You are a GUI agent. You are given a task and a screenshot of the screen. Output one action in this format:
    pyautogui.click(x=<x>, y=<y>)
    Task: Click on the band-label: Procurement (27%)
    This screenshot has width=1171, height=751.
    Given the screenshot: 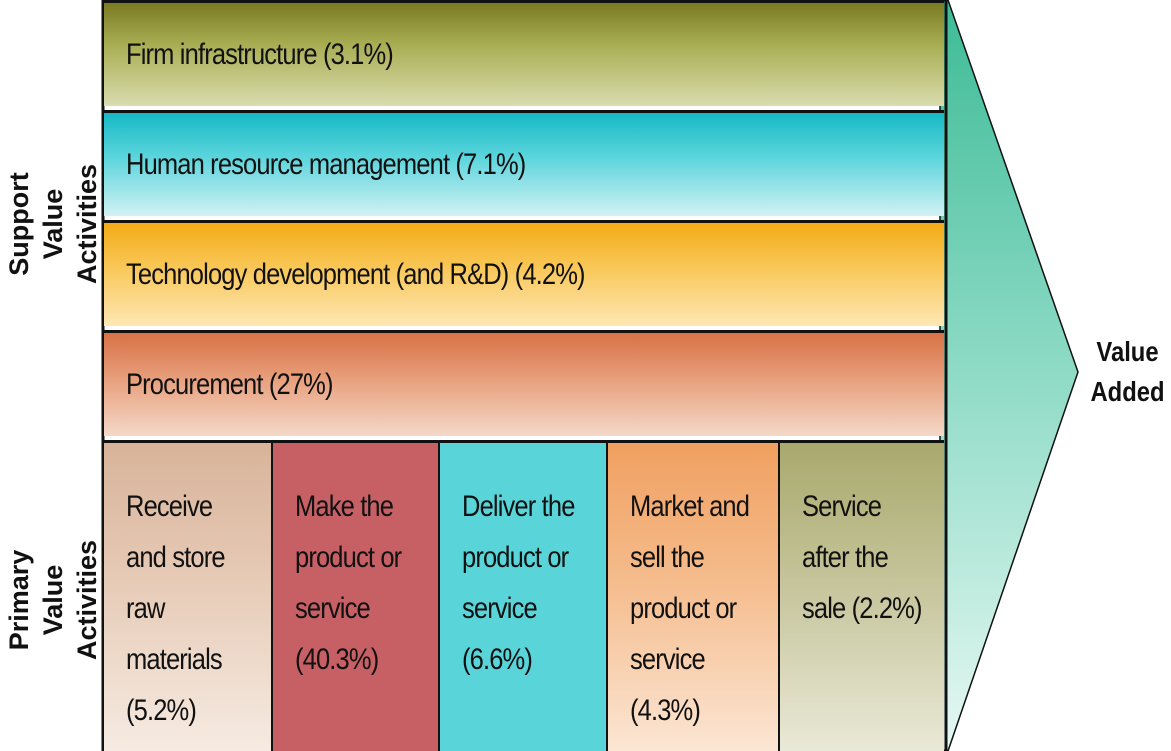 What is the action you would take?
    pyautogui.click(x=229, y=384)
    